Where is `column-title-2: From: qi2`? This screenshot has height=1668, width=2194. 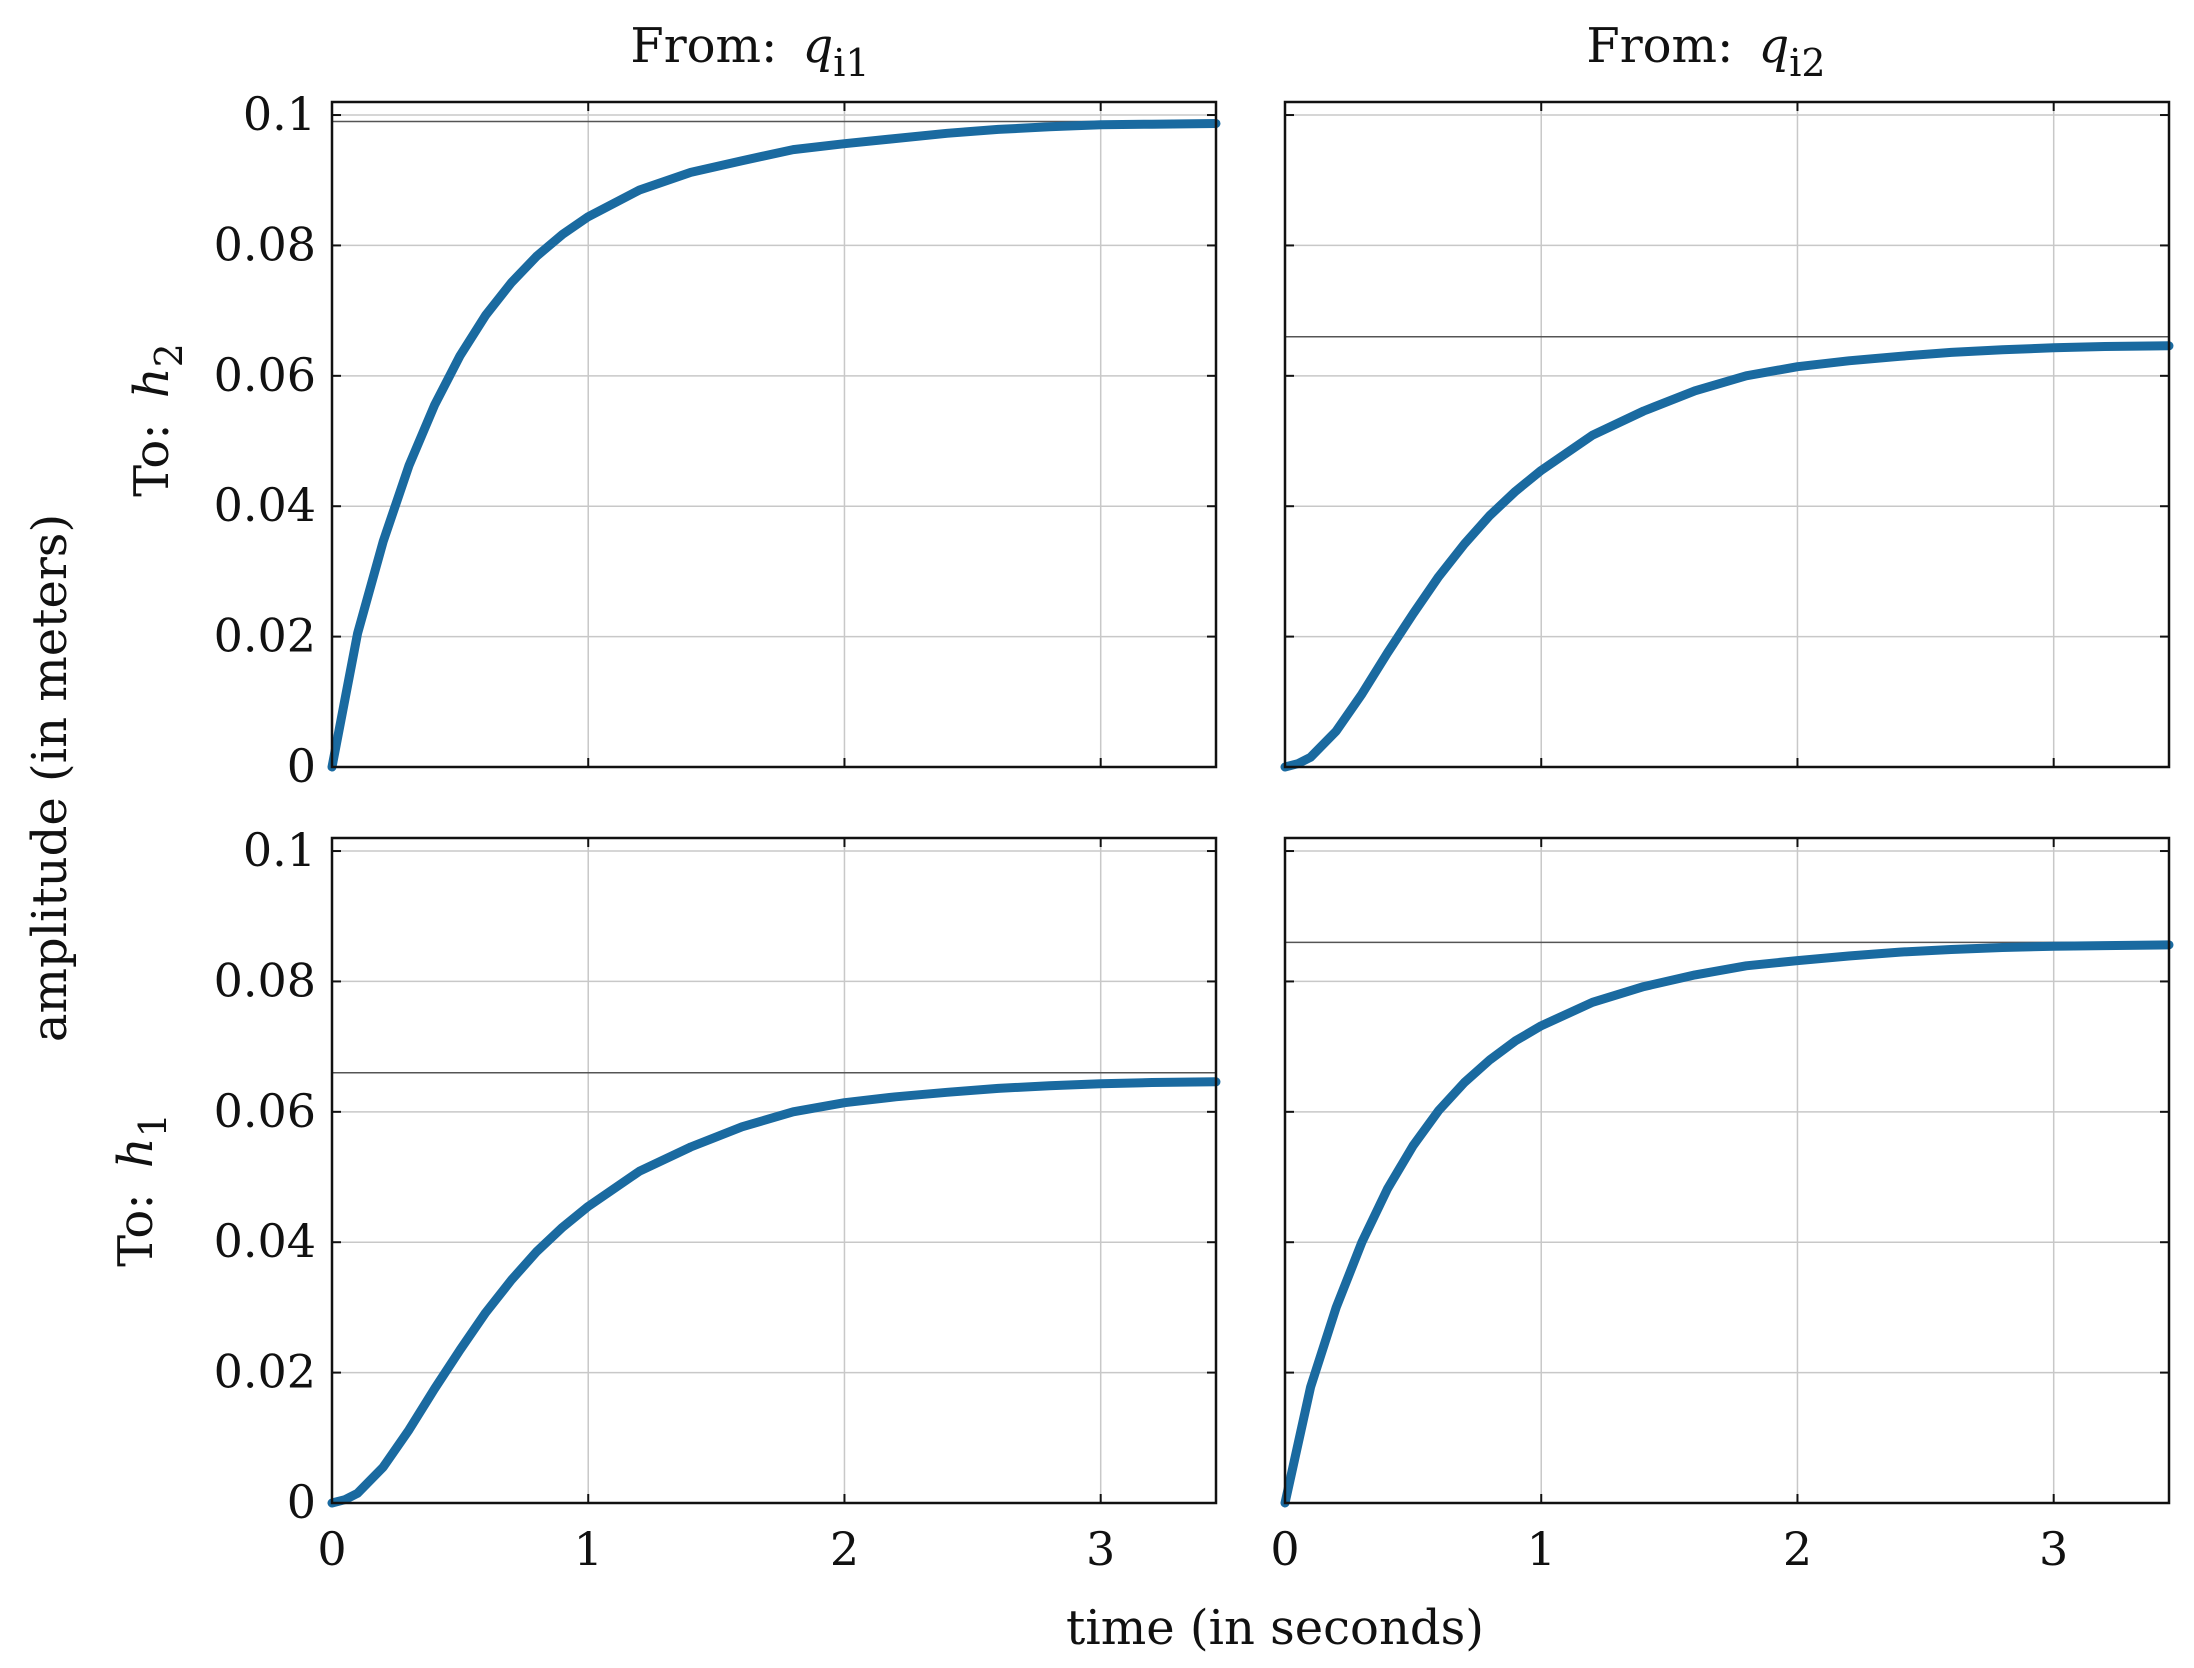 column-title-2: From: qi2 is located at coordinates (1705, 51).